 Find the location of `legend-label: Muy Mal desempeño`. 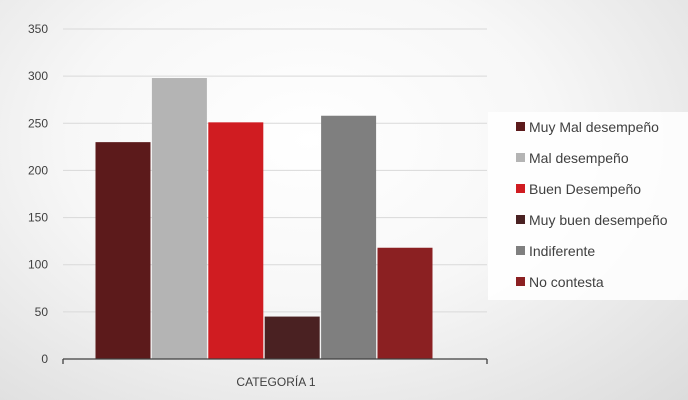

legend-label: Muy Mal desempeño is located at coordinates (594, 127).